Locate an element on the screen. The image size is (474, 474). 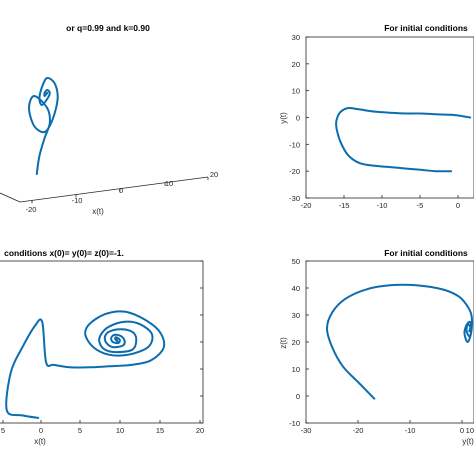
y-tick-tr-5: -20 is located at coordinates (294, 171).